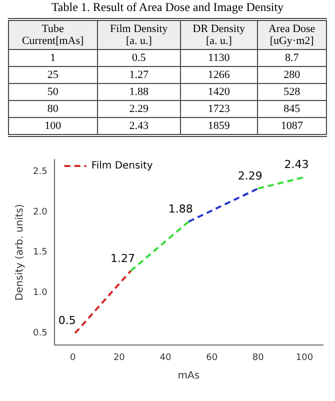  Describe the element at coordinates (139, 109) in the screenshot. I see `text: 2.29` at that location.